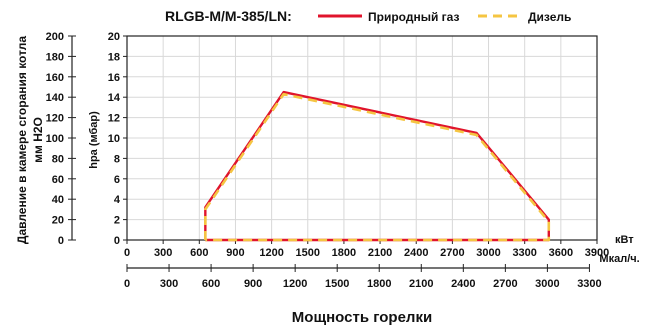 Image resolution: width=656 pixels, height=329 pixels. Describe the element at coordinates (117, 180) in the screenshot. I see `y-tick-label-hpa: 6` at that location.